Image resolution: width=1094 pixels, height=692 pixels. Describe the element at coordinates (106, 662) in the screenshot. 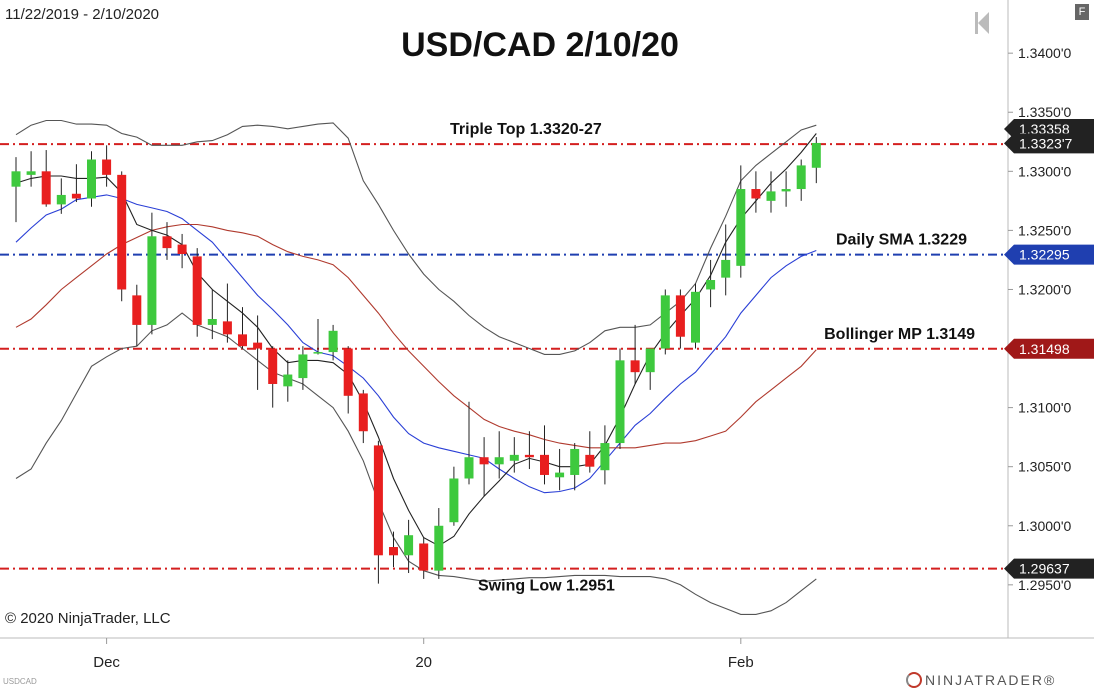

I see `x-tick-label: Dec` at that location.